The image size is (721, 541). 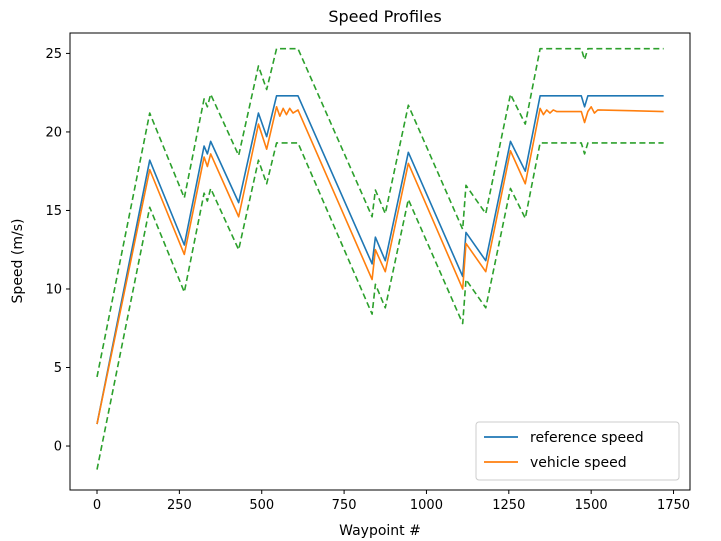 What do you see at coordinates (58, 447) in the screenshot?
I see `y-tick-label: 0` at bounding box center [58, 447].